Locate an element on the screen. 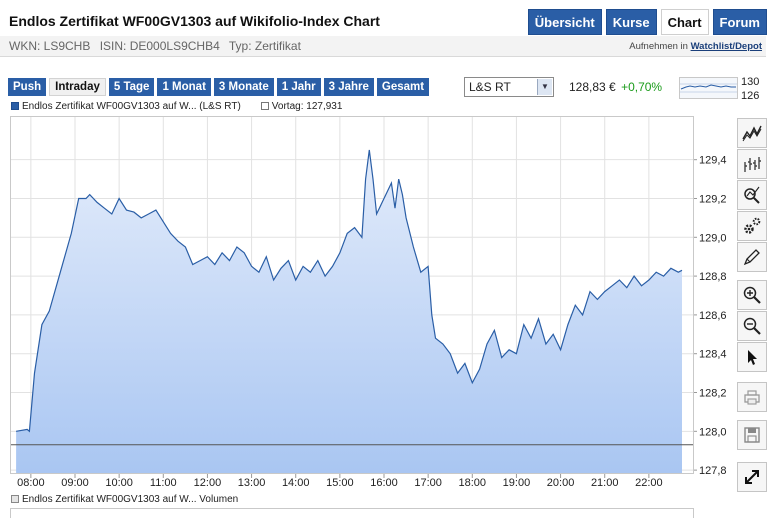 This screenshot has height=518, width=781. x-tick-label-2: 10:00 is located at coordinates (119, 483).